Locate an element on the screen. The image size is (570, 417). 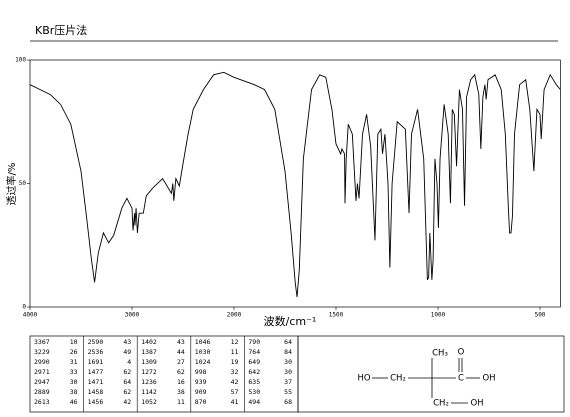
peak-wavenumber: 635 is located at coordinates (254, 382).